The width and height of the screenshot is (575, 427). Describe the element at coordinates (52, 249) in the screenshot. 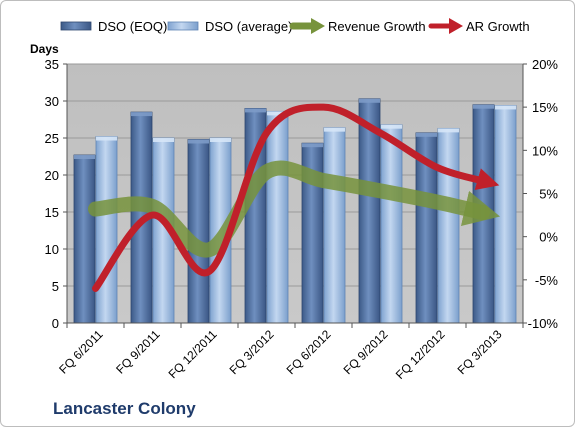

I see `left-tick-label: 10` at that location.